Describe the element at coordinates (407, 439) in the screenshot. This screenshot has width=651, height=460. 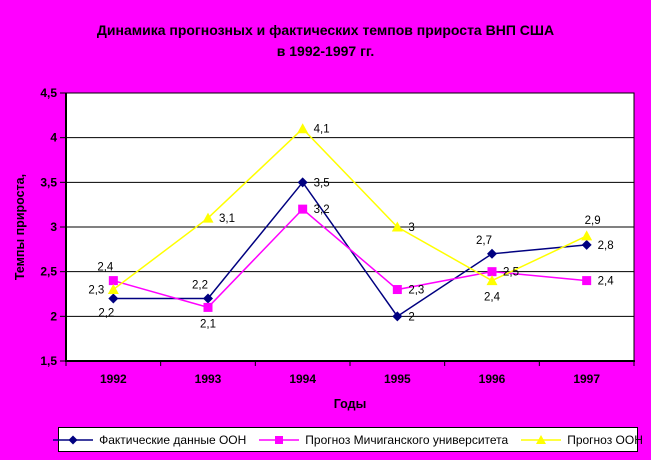
I see `legend-item-label: Прогноз Мичиганского университета` at that location.